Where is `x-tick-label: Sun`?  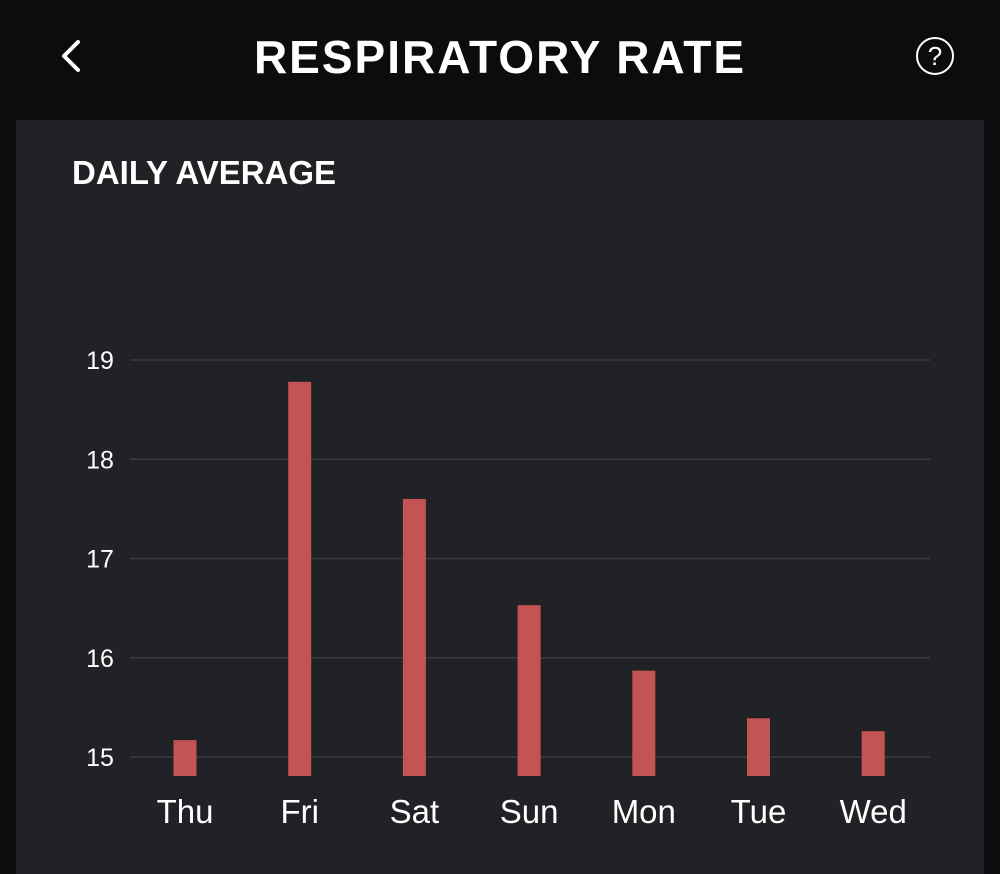
x-tick-label: Sun is located at coordinates (529, 811).